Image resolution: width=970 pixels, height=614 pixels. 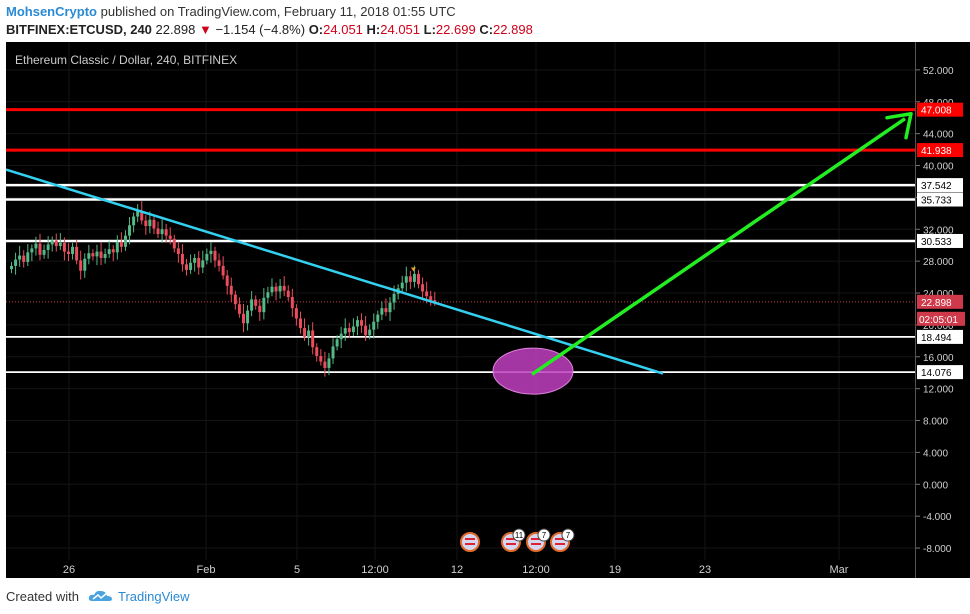 I want to click on y-tick-label: 24.000, so click(x=938, y=294).